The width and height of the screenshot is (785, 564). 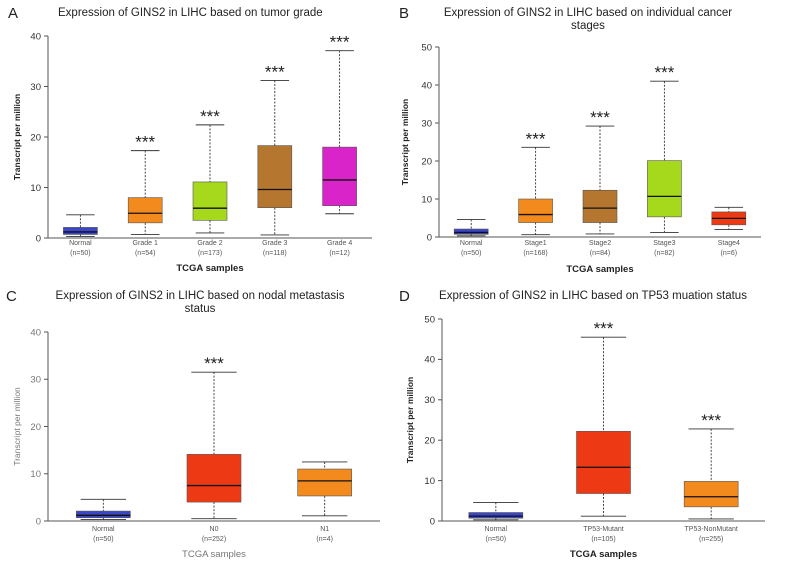 I want to click on x-tick-label: Grade 1, so click(x=145, y=243).